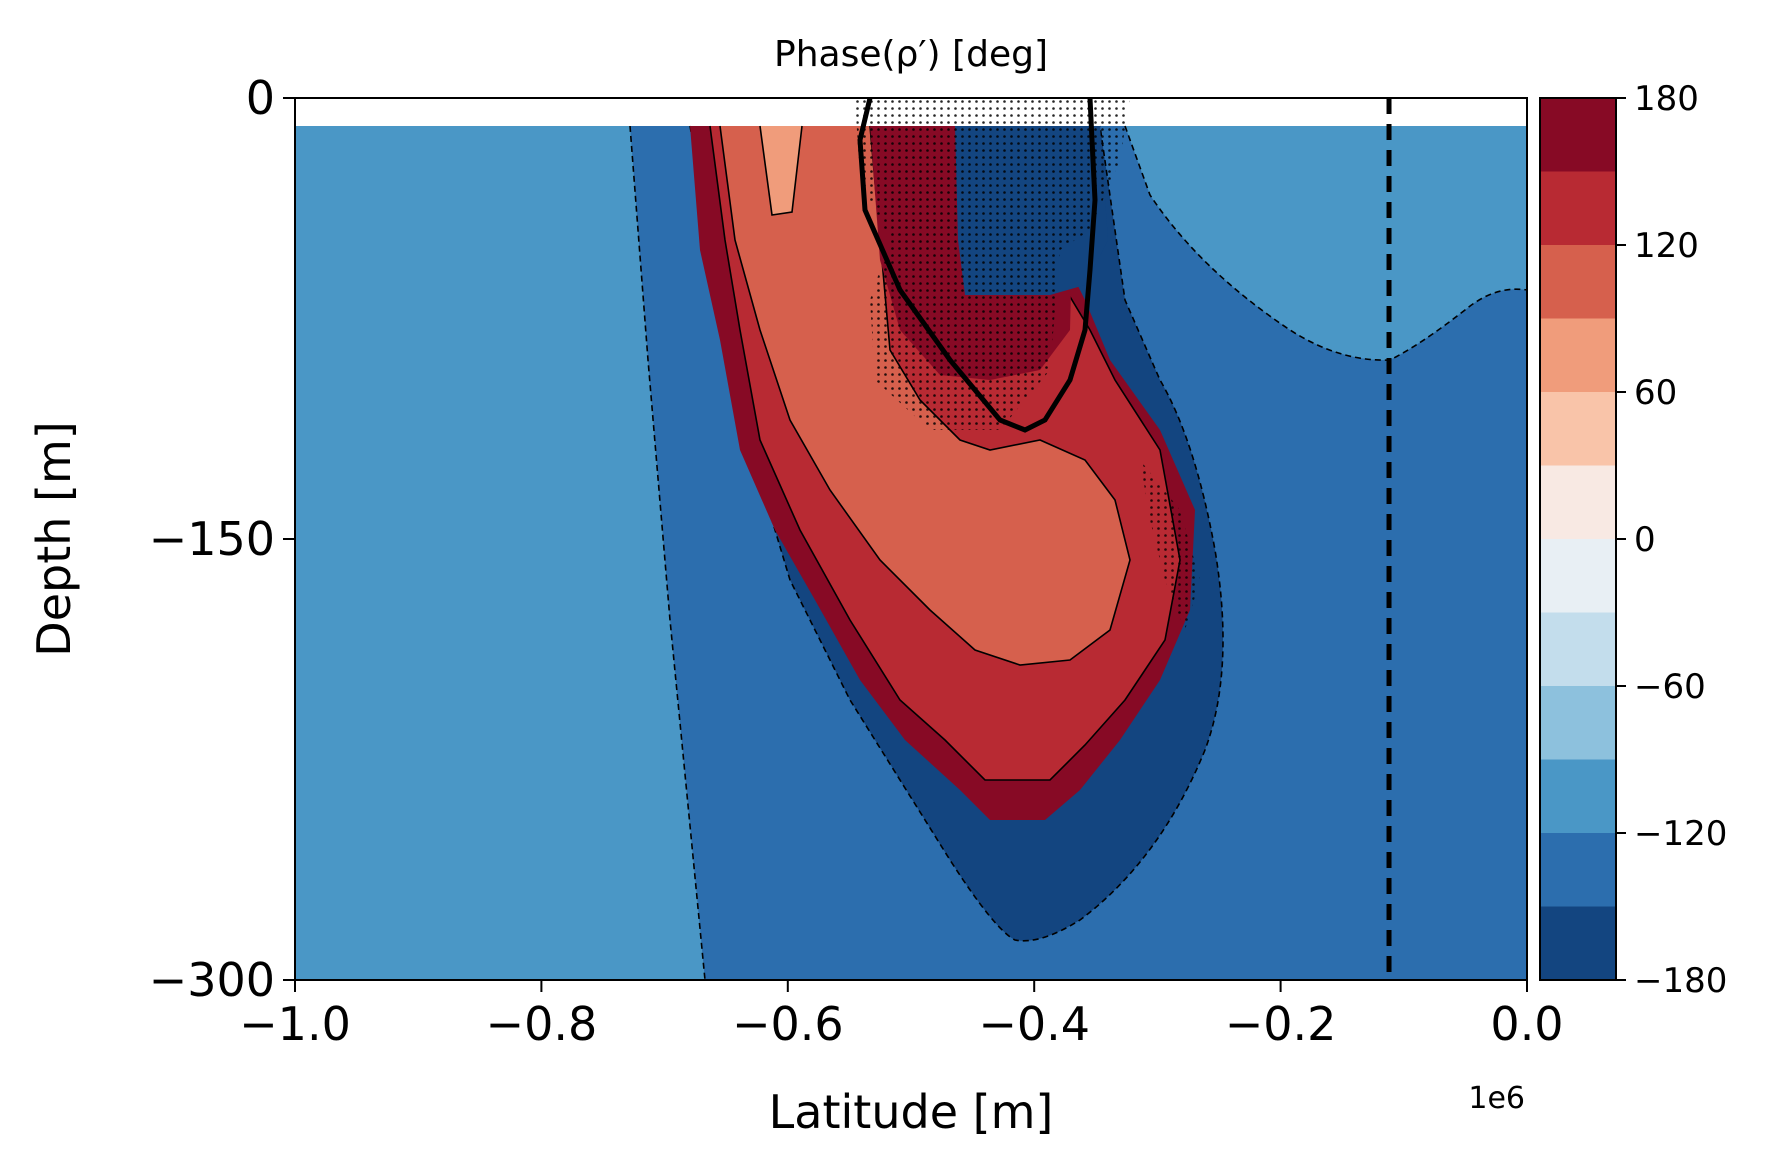 The image size is (1769, 1169). What do you see at coordinates (1526, 1024) in the screenshot?
I see `x-tick-label: 0.0` at bounding box center [1526, 1024].